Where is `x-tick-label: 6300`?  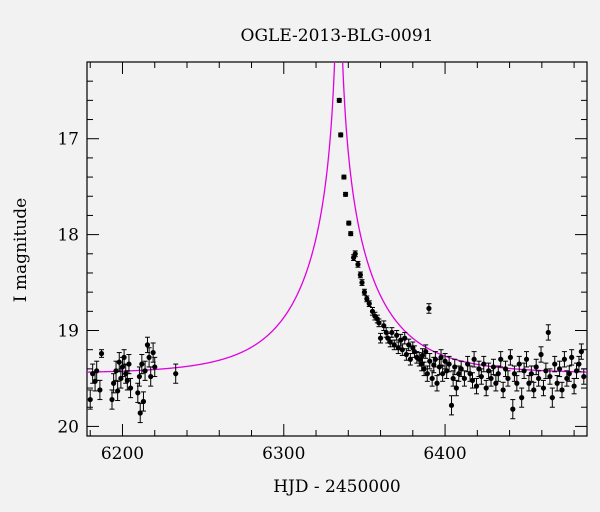 x-tick-label: 6300 is located at coordinates (283, 454).